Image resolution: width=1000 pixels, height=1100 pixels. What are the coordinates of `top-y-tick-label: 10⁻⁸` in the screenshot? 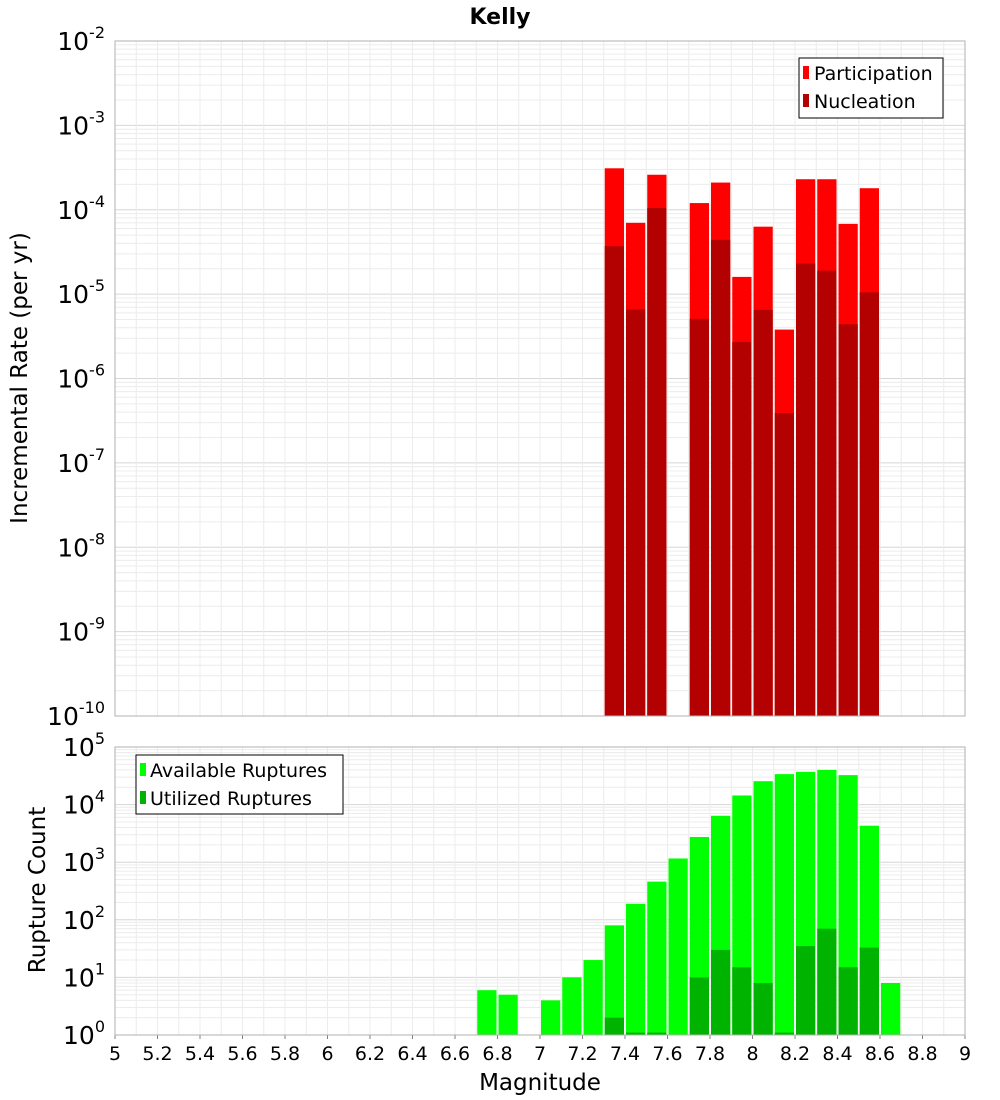 It's located at (81, 545).